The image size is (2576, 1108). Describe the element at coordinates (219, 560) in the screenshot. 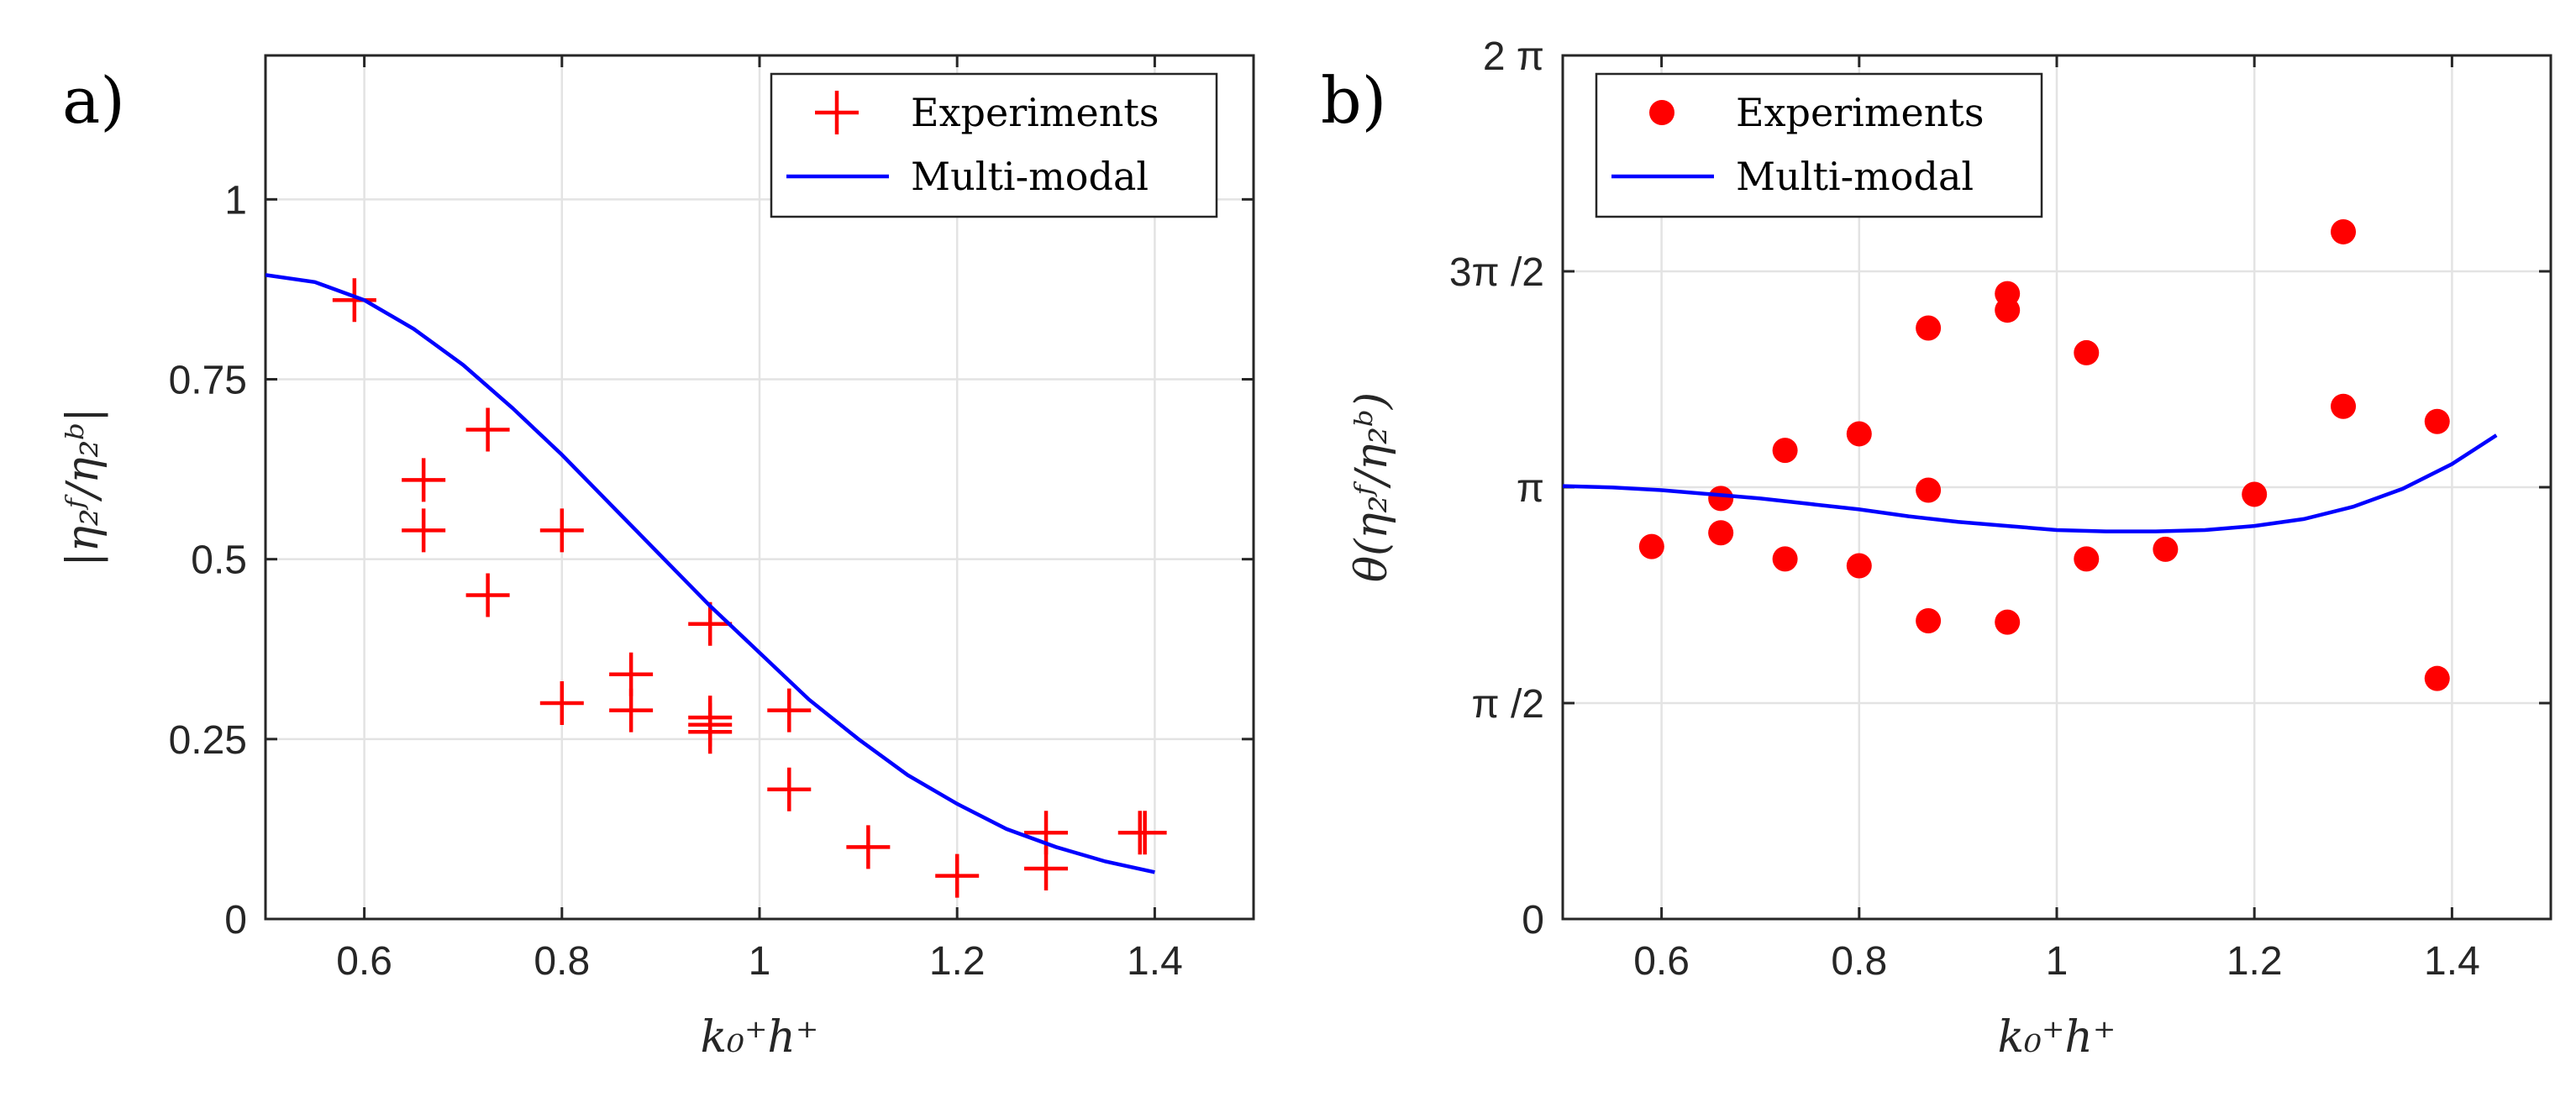

I see `y-tick-label: 0.5` at that location.